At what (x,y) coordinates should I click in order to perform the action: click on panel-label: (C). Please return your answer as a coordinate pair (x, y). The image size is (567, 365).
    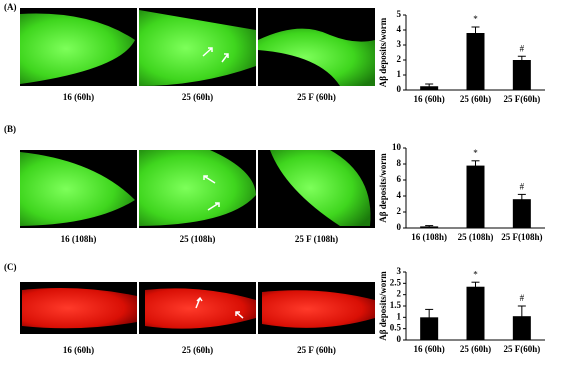
    Looking at the image, I should click on (10, 267).